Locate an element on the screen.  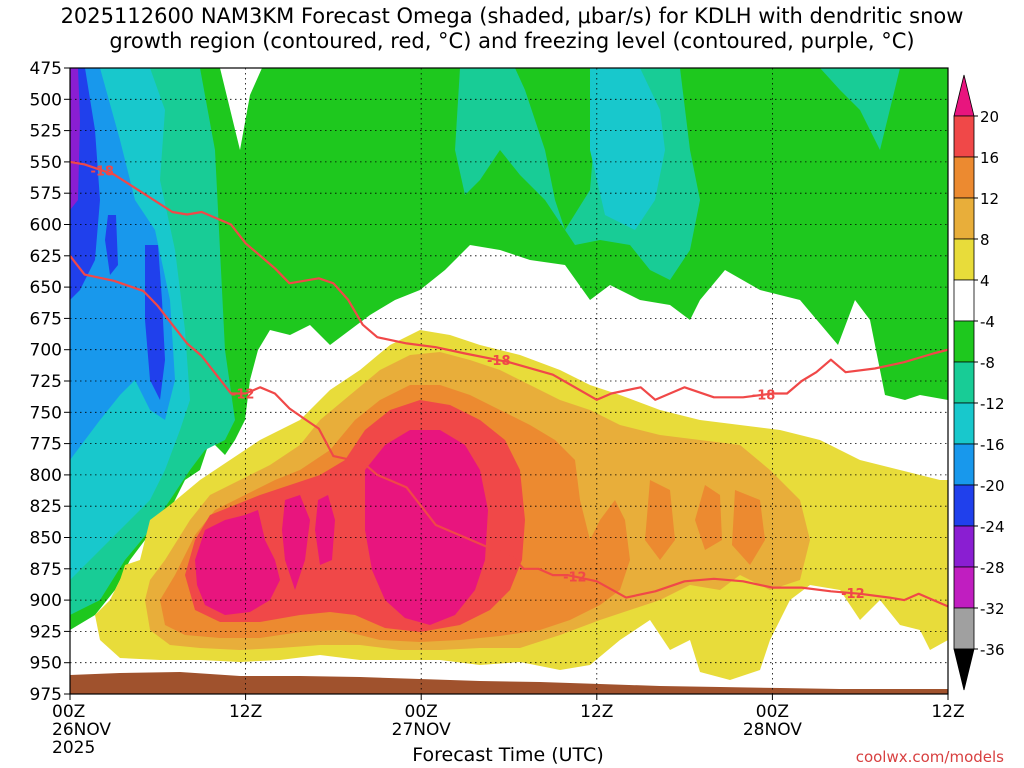
colorbar-tick-label: 16 is located at coordinates (989, 158).